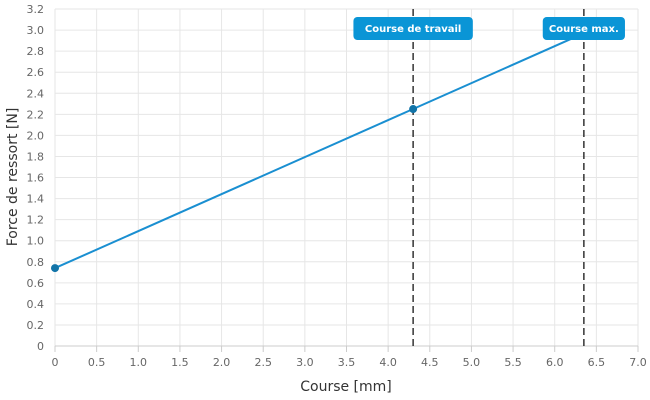 This screenshot has width=650, height=400. What do you see at coordinates (36, 241) in the screenshot?
I see `y-tick-label: 1.0` at bounding box center [36, 241].